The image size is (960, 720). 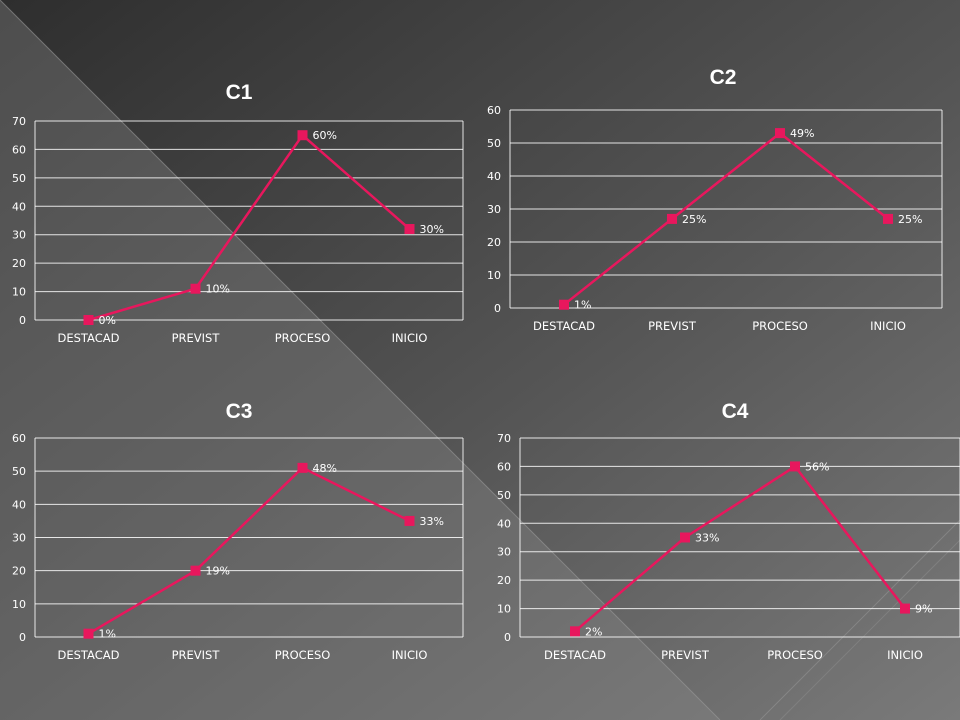 What do you see at coordinates (432, 229) in the screenshot?
I see `data-label: 30%` at bounding box center [432, 229].